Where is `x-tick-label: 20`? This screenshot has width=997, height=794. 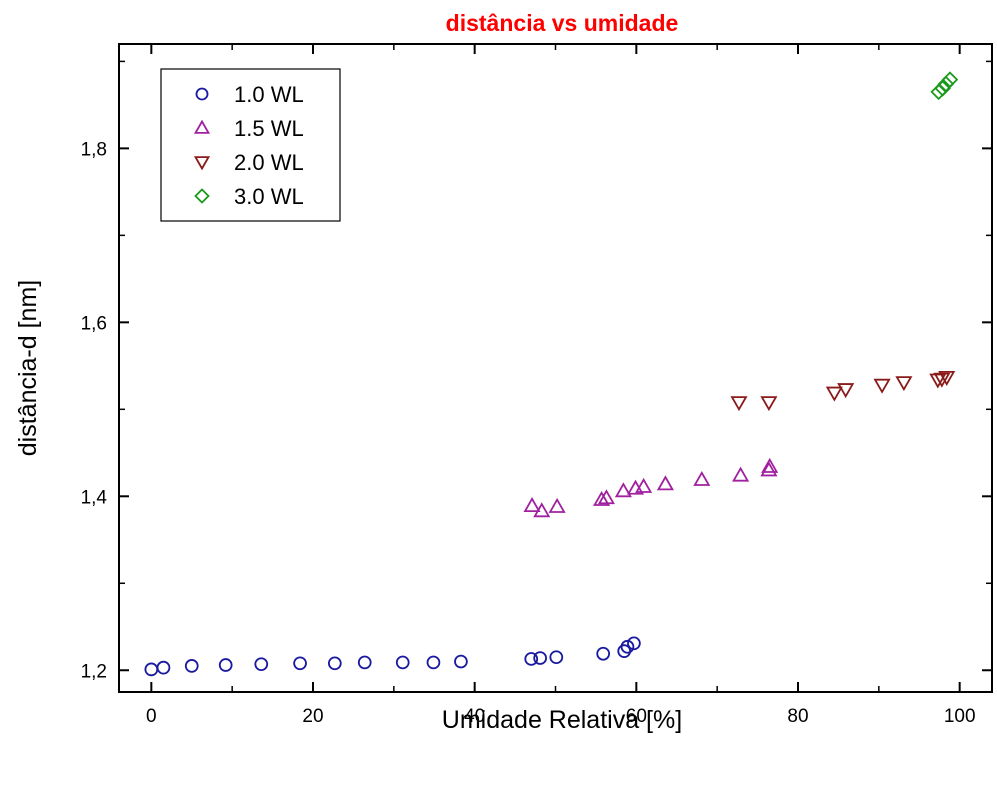 x-tick-label: 20 is located at coordinates (312, 716).